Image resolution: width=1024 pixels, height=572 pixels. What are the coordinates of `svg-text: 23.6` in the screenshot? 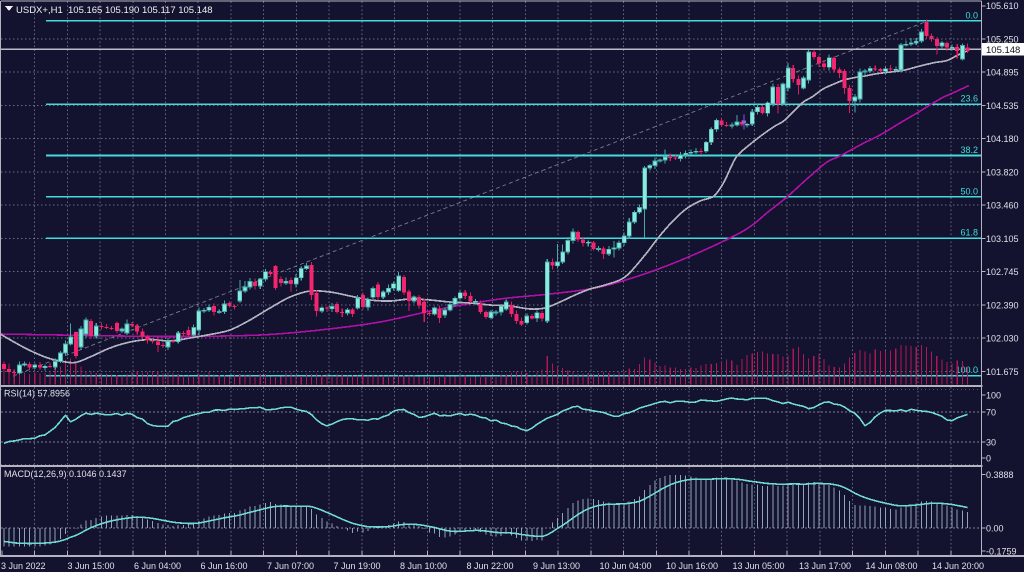 It's located at (969, 99).